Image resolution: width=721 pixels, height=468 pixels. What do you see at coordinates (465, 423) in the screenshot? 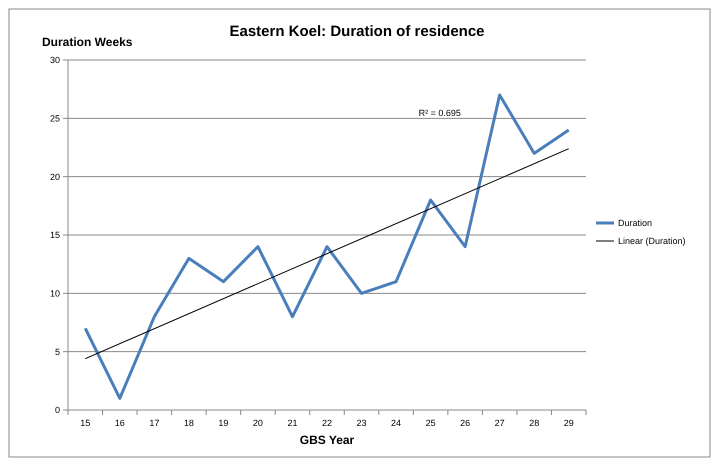
I see `x-tick-label: 26` at bounding box center [465, 423].